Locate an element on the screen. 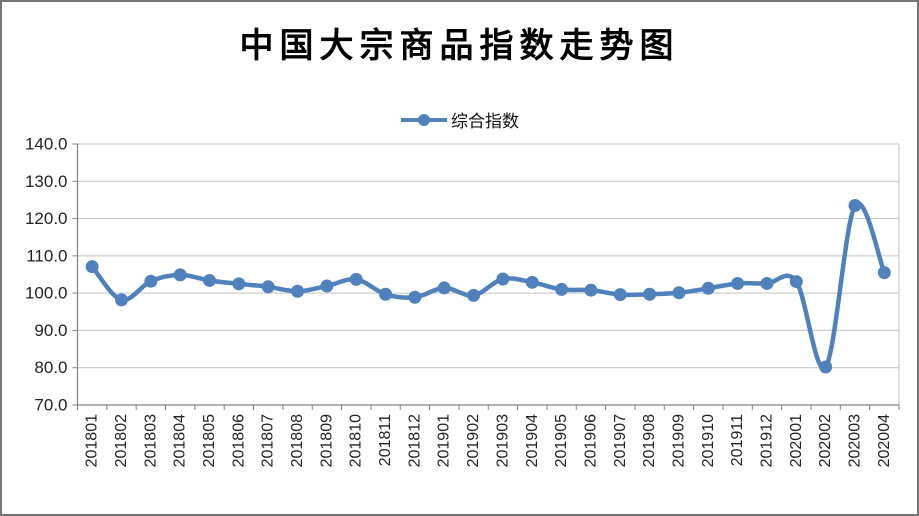 The image size is (919, 516). legend-item: 综合指数 is located at coordinates (459, 119).